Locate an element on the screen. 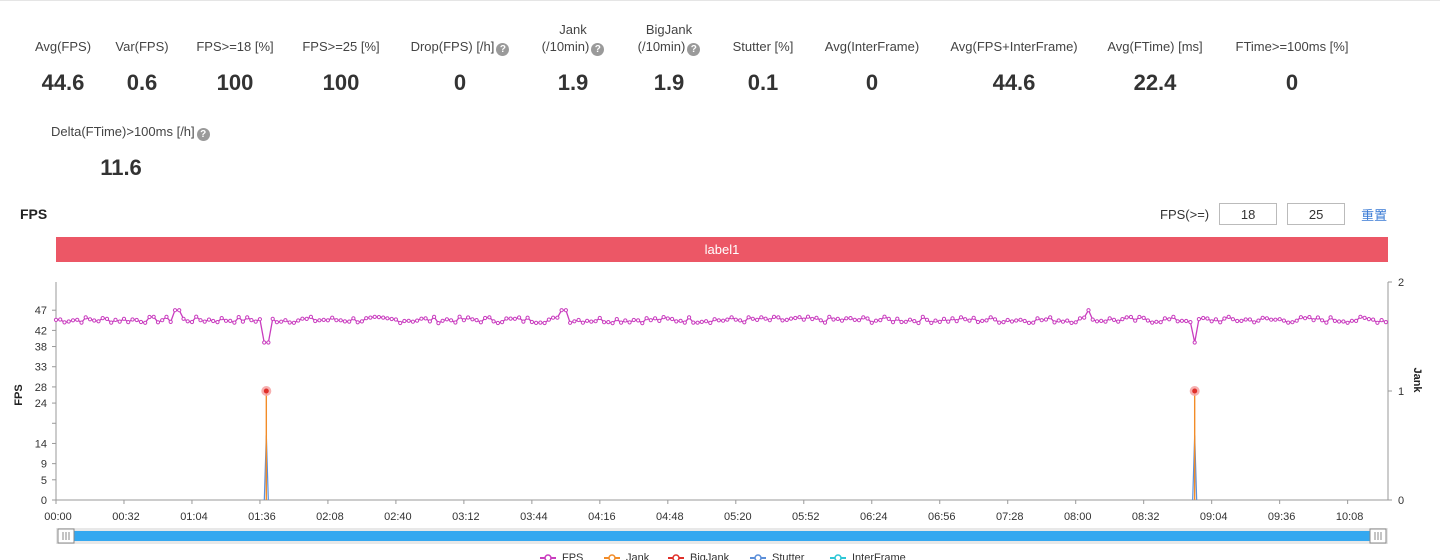  x-tick-label: 00:00 is located at coordinates (58, 517).